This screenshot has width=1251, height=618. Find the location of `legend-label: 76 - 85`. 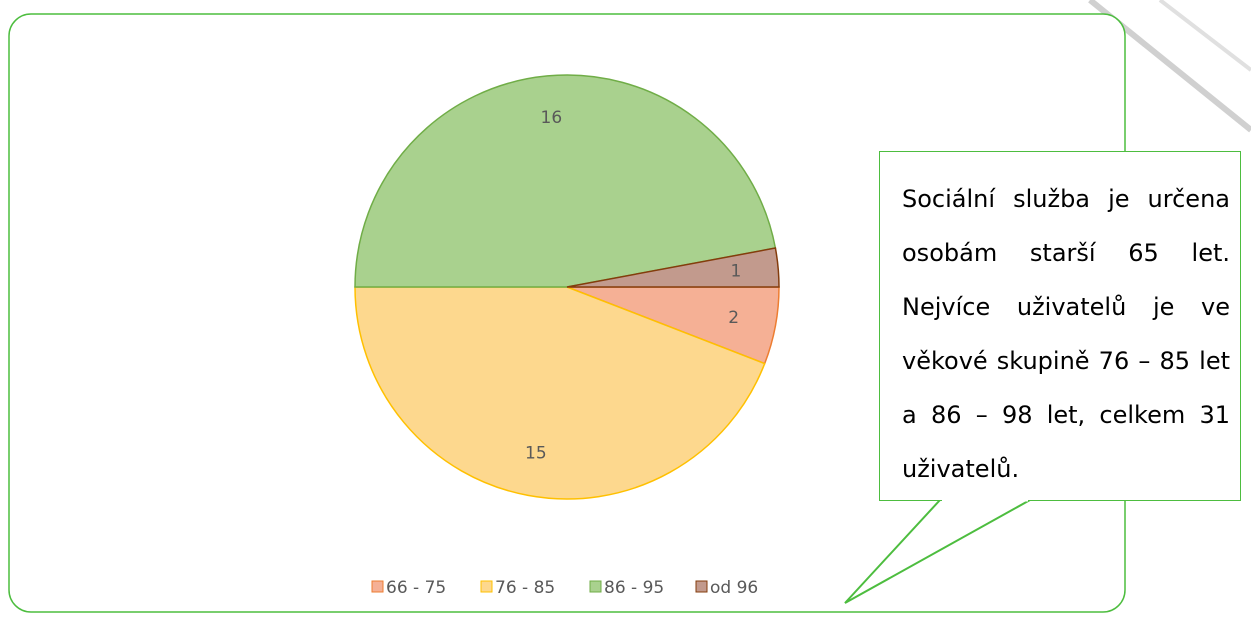

legend-label: 76 - 85 is located at coordinates (525, 588).